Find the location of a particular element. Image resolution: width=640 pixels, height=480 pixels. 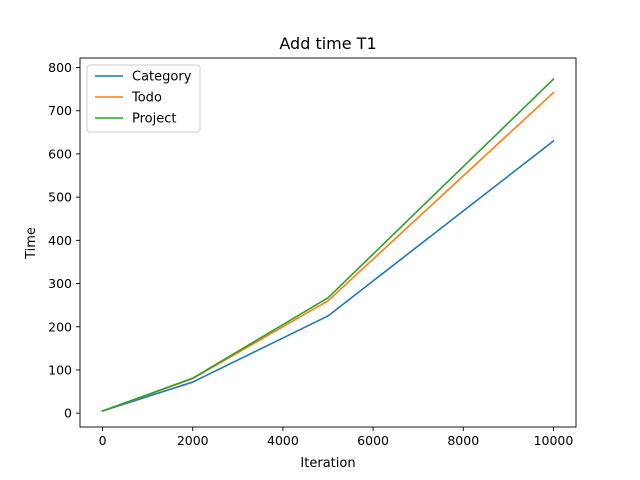

x-tick-label: 4000 is located at coordinates (283, 440).